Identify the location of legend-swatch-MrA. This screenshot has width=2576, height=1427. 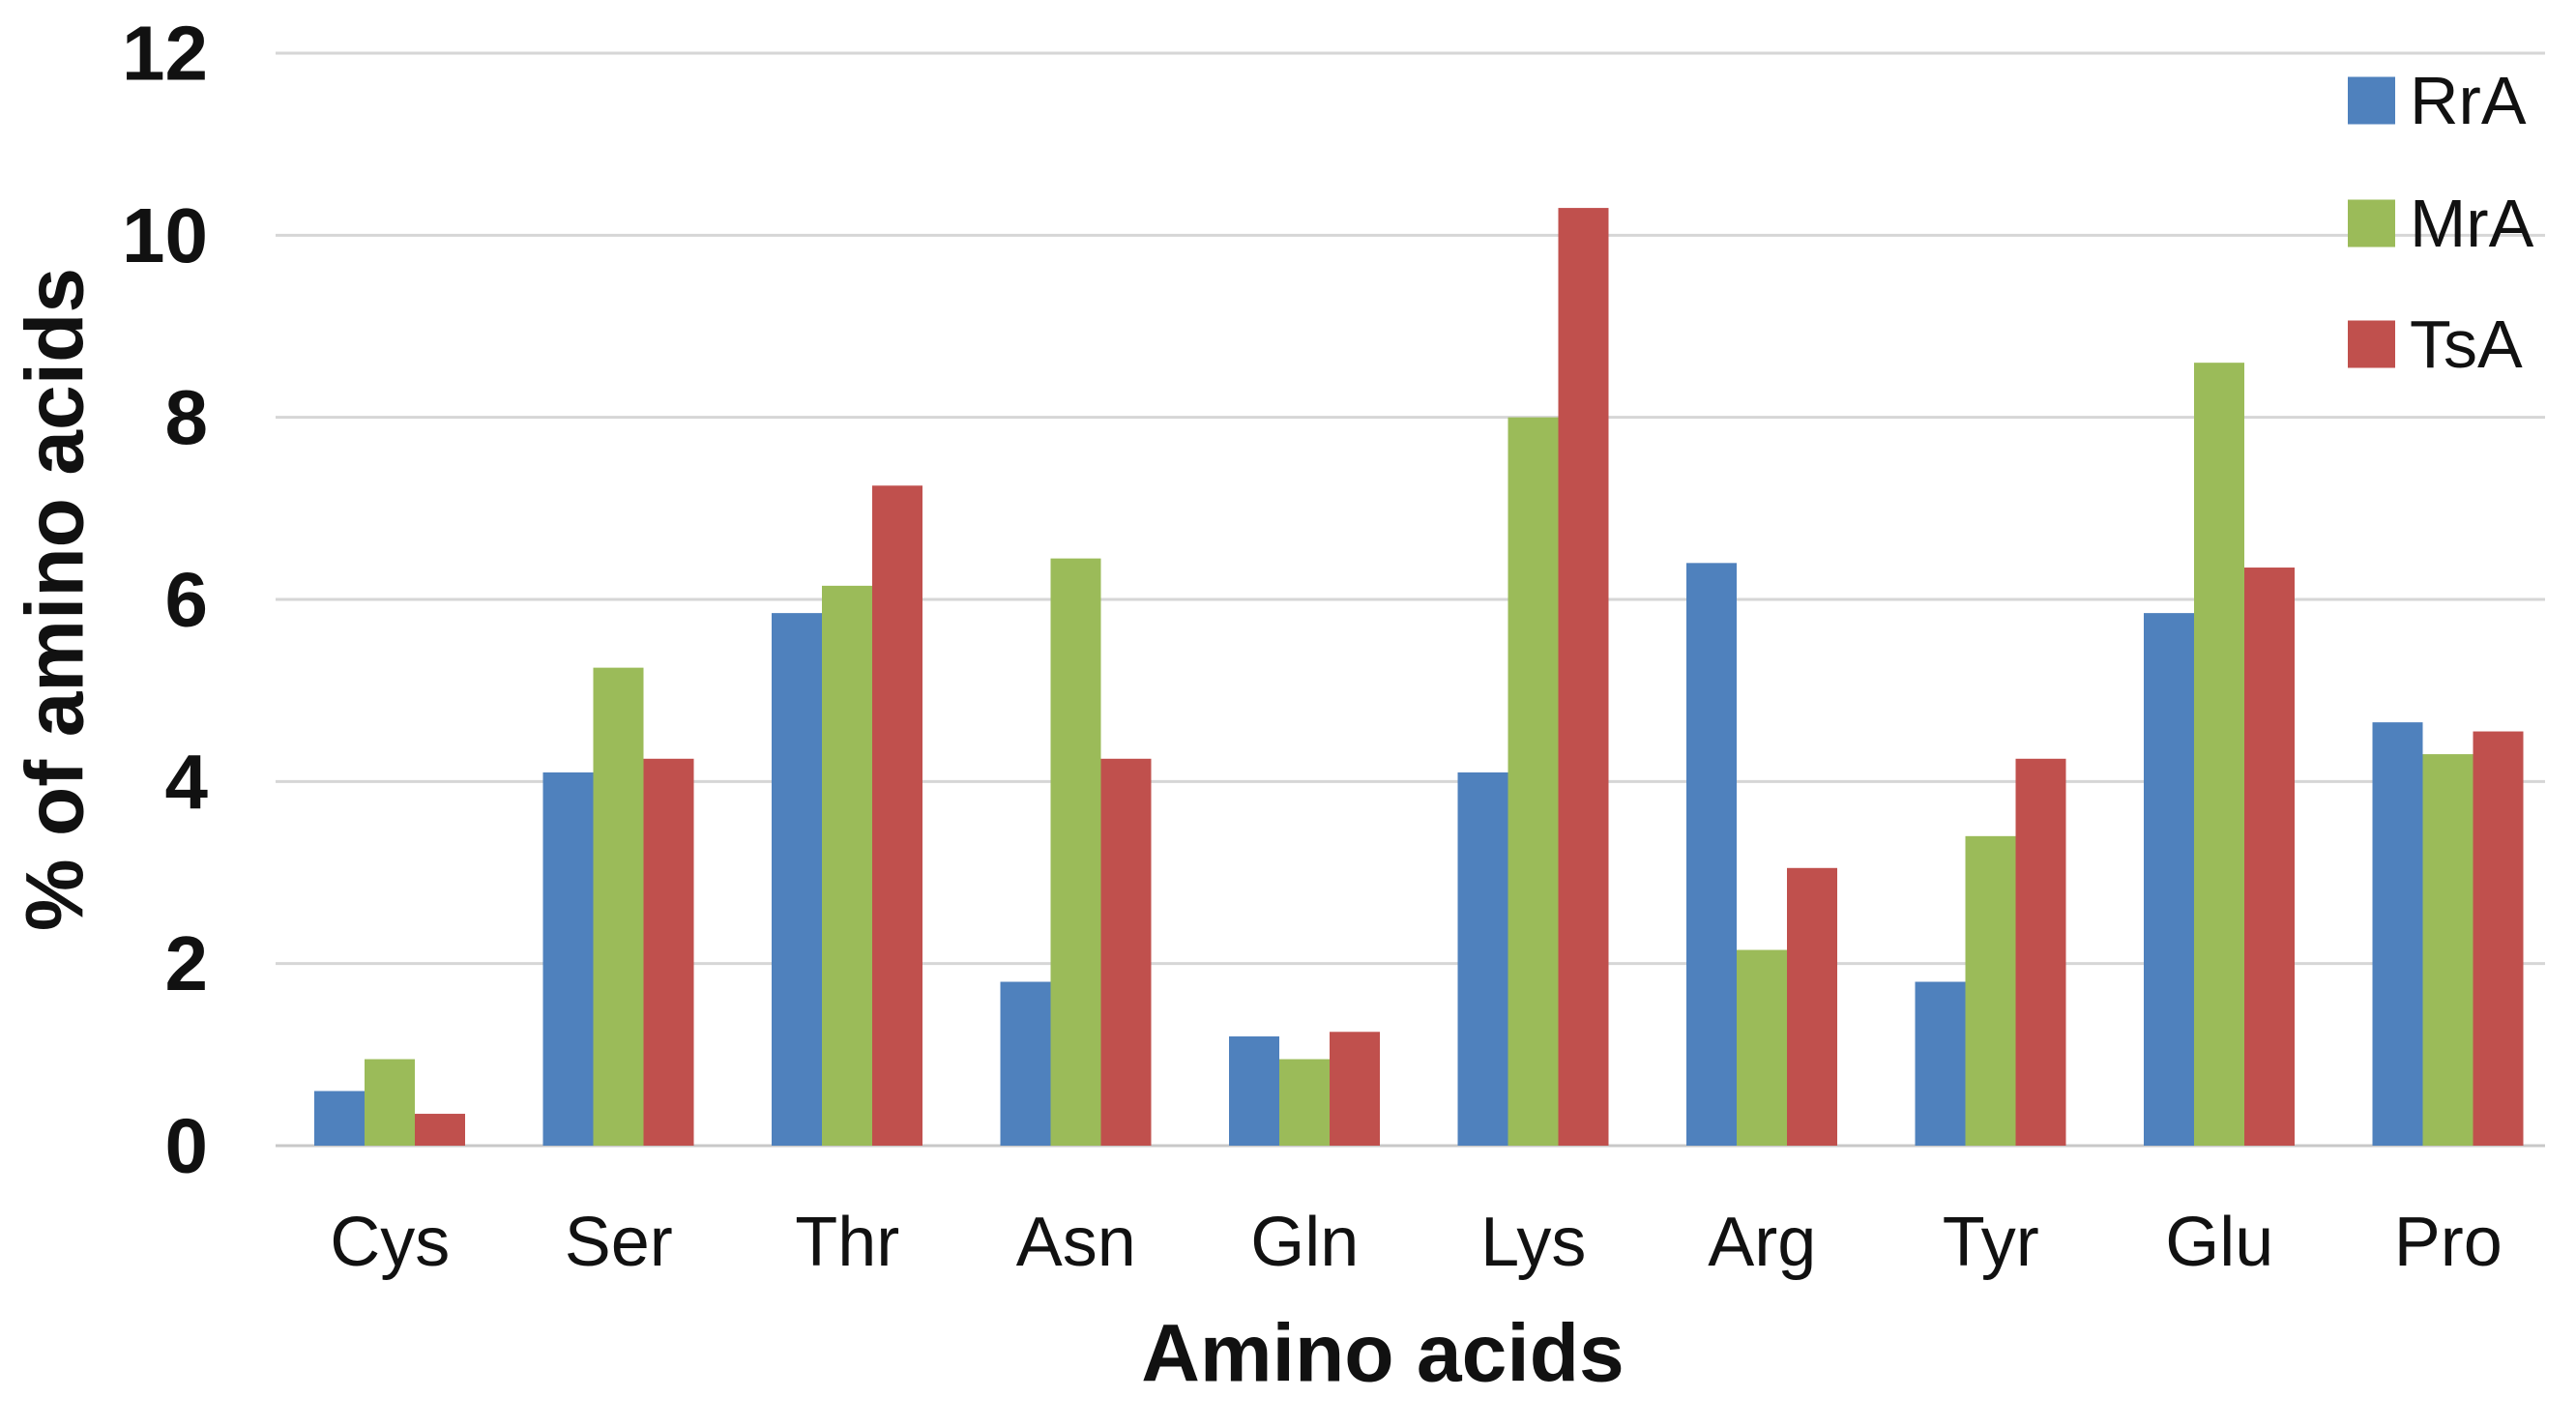
(2371, 223).